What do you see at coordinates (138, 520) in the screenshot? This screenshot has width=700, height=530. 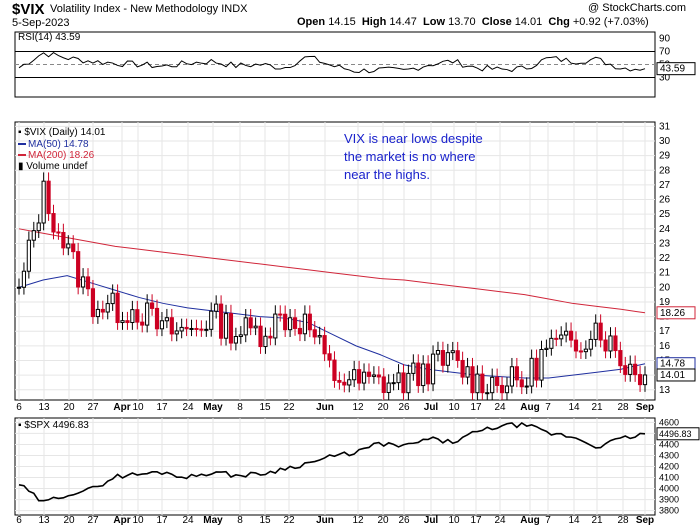 I see `spx-x-tick-label: 10` at bounding box center [138, 520].